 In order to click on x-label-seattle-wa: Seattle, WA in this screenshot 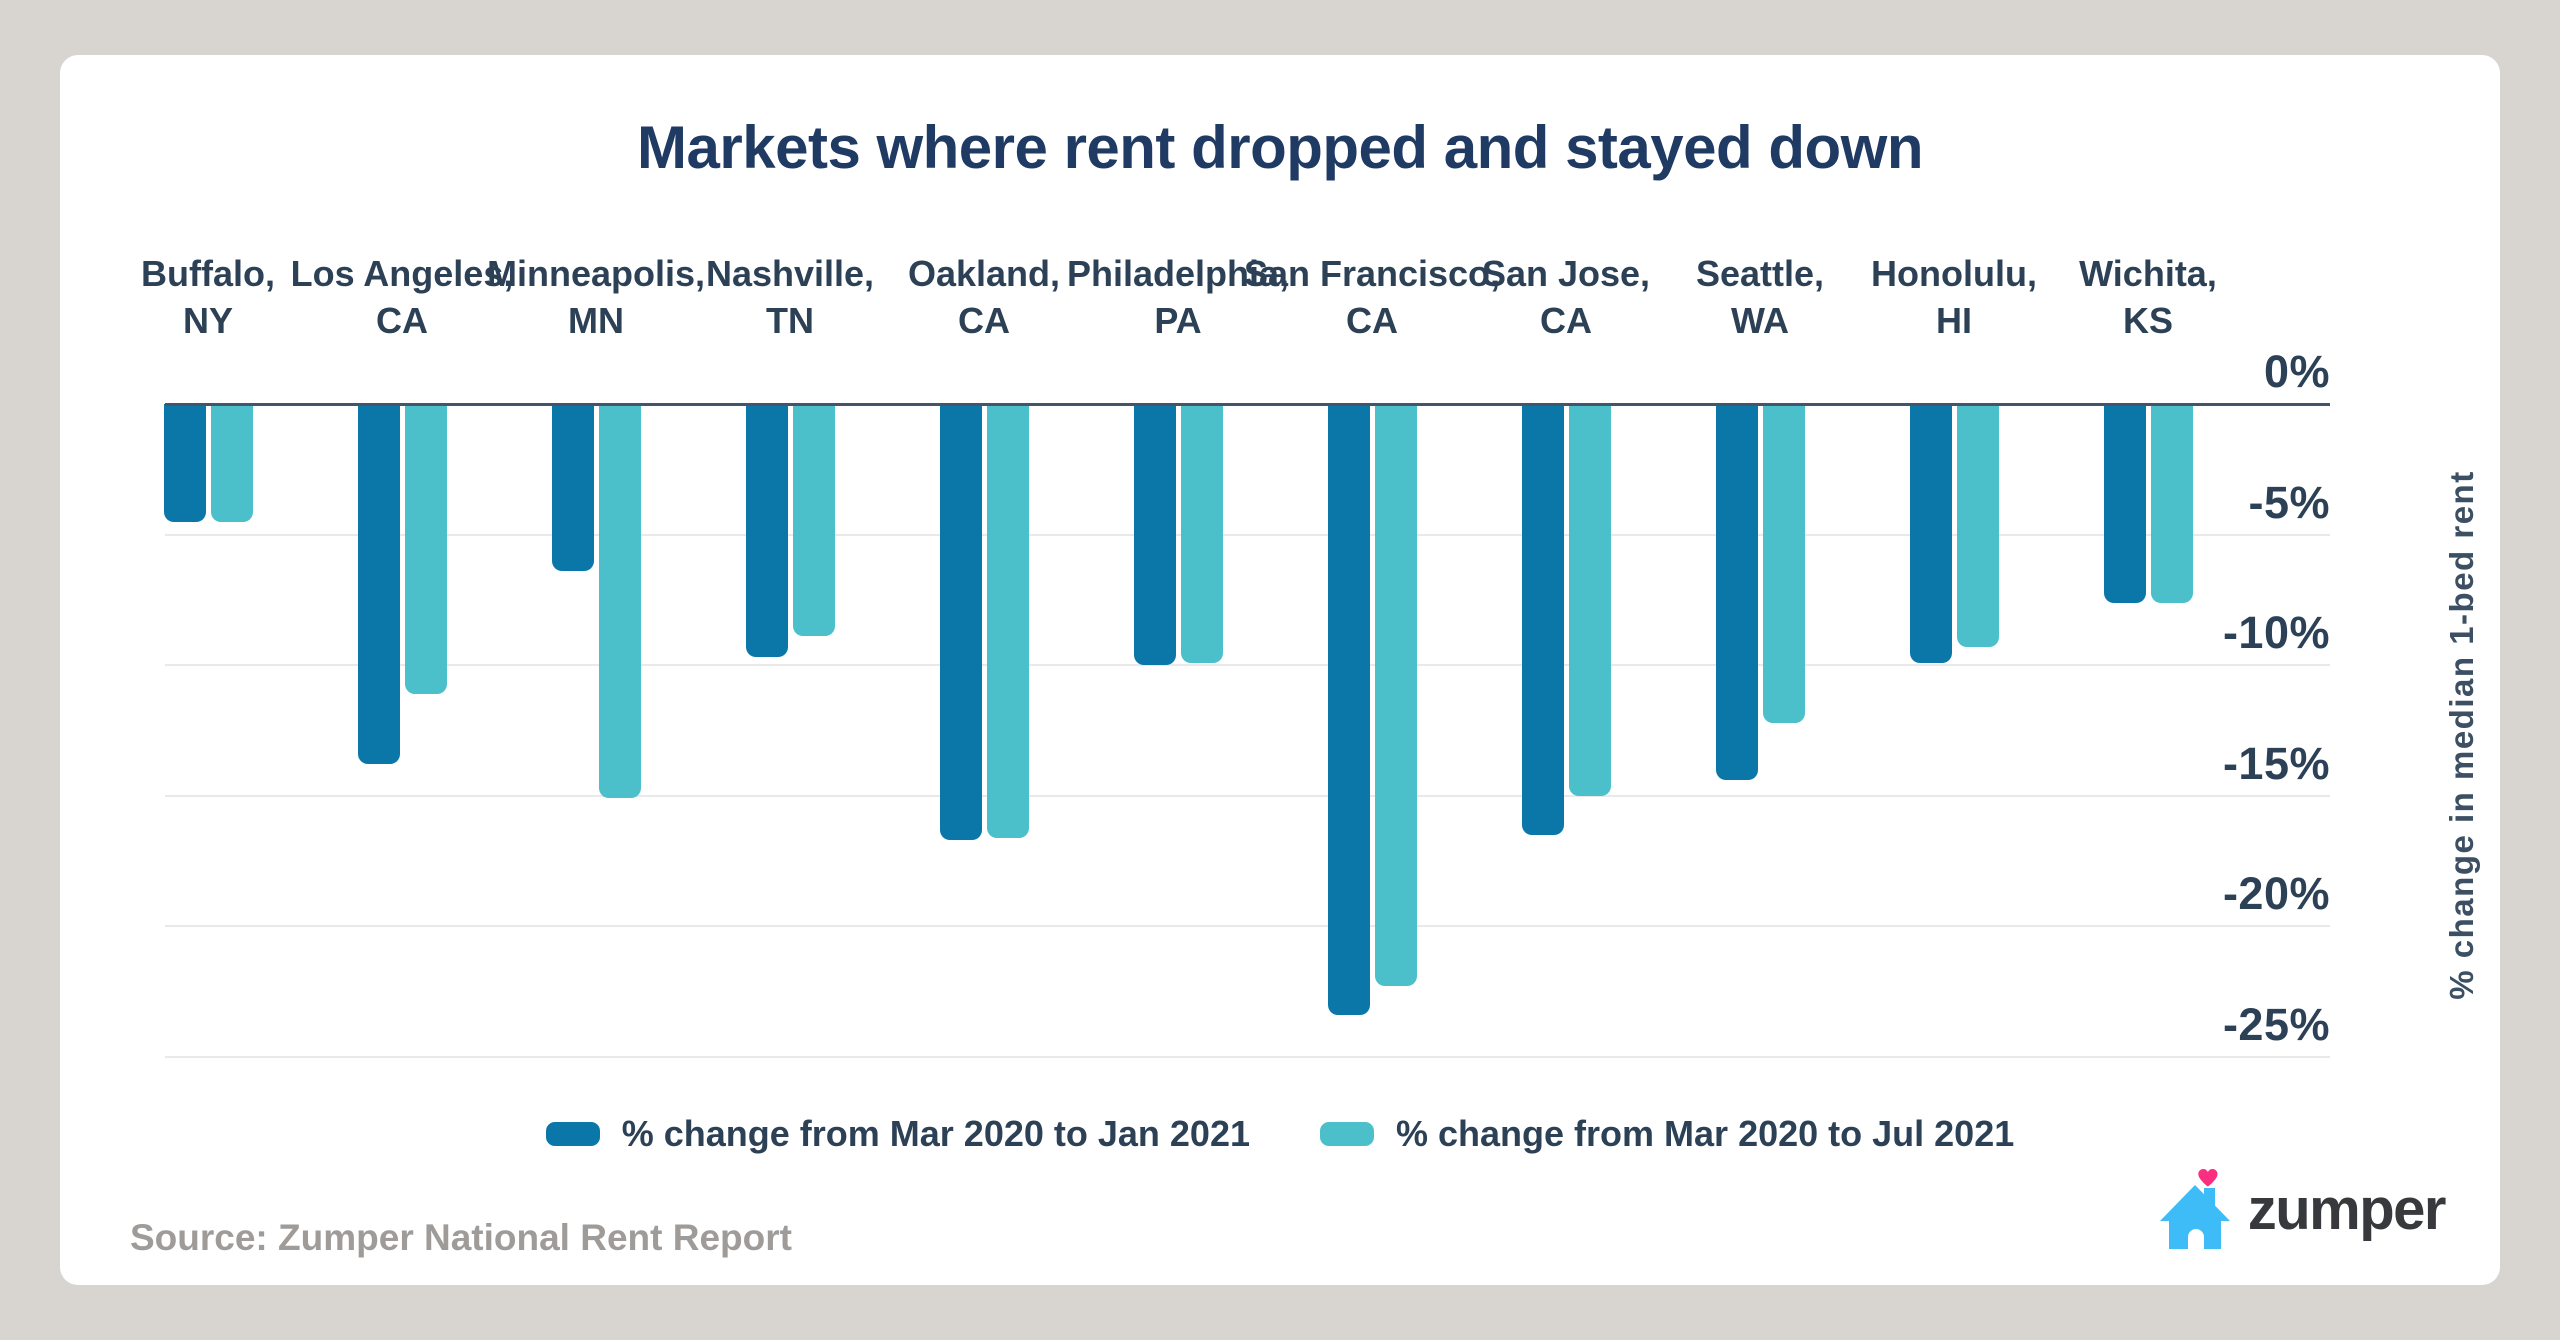, I will do `click(1760, 297)`.